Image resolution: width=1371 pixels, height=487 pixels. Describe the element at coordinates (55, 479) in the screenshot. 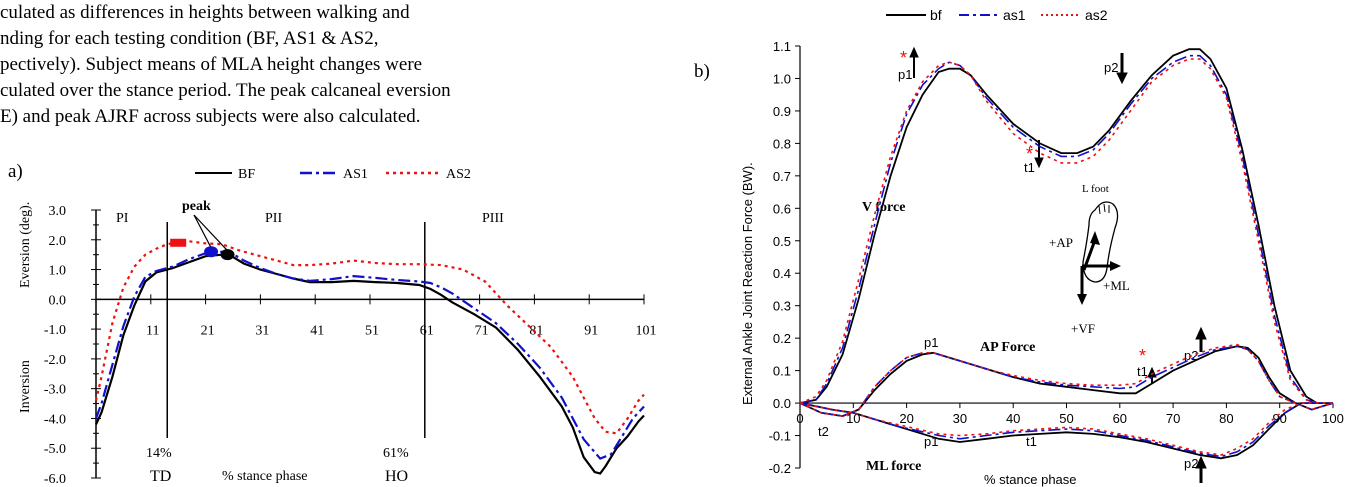

I see `y-tick-label: -6.0` at that location.